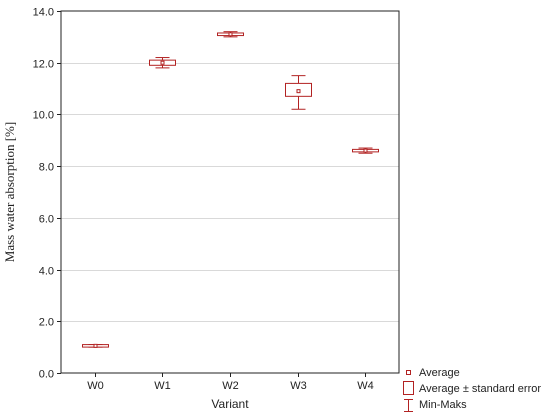  I want to click on legend-se-marker, so click(408, 388).